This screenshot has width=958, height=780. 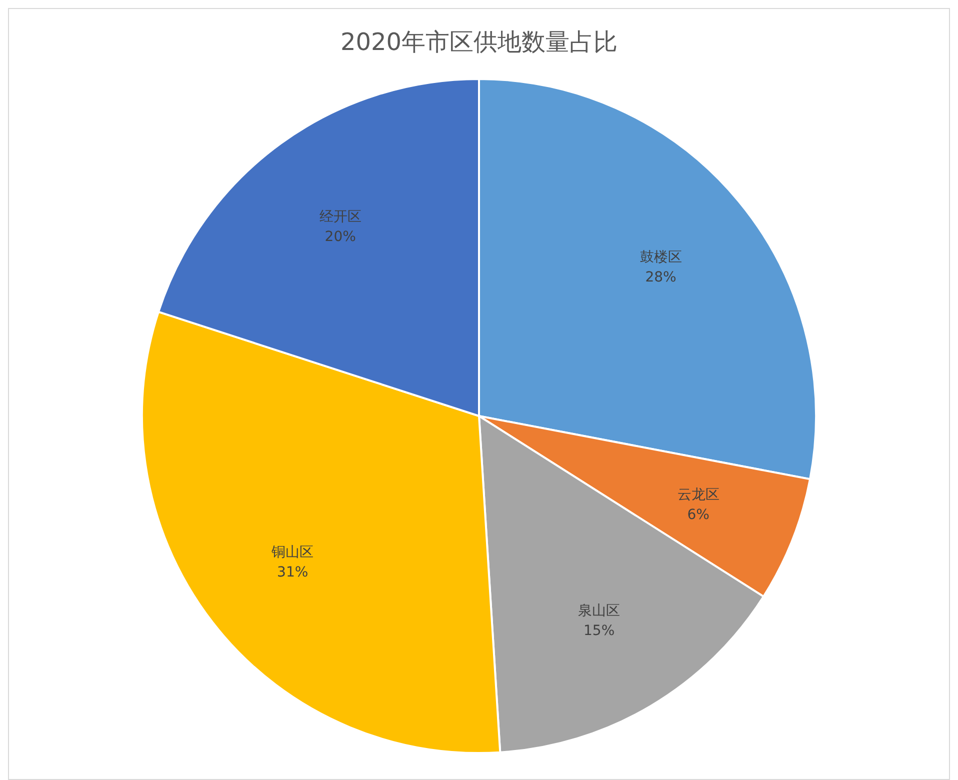 What do you see at coordinates (599, 631) in the screenshot?
I see `data-label: 15%` at bounding box center [599, 631].